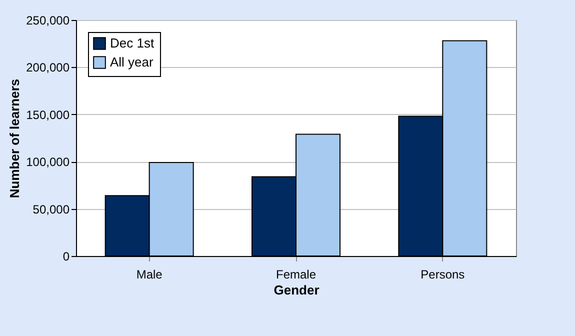 The image size is (575, 336). Describe the element at coordinates (66, 257) in the screenshot. I see `y-tick-label: 0` at that location.